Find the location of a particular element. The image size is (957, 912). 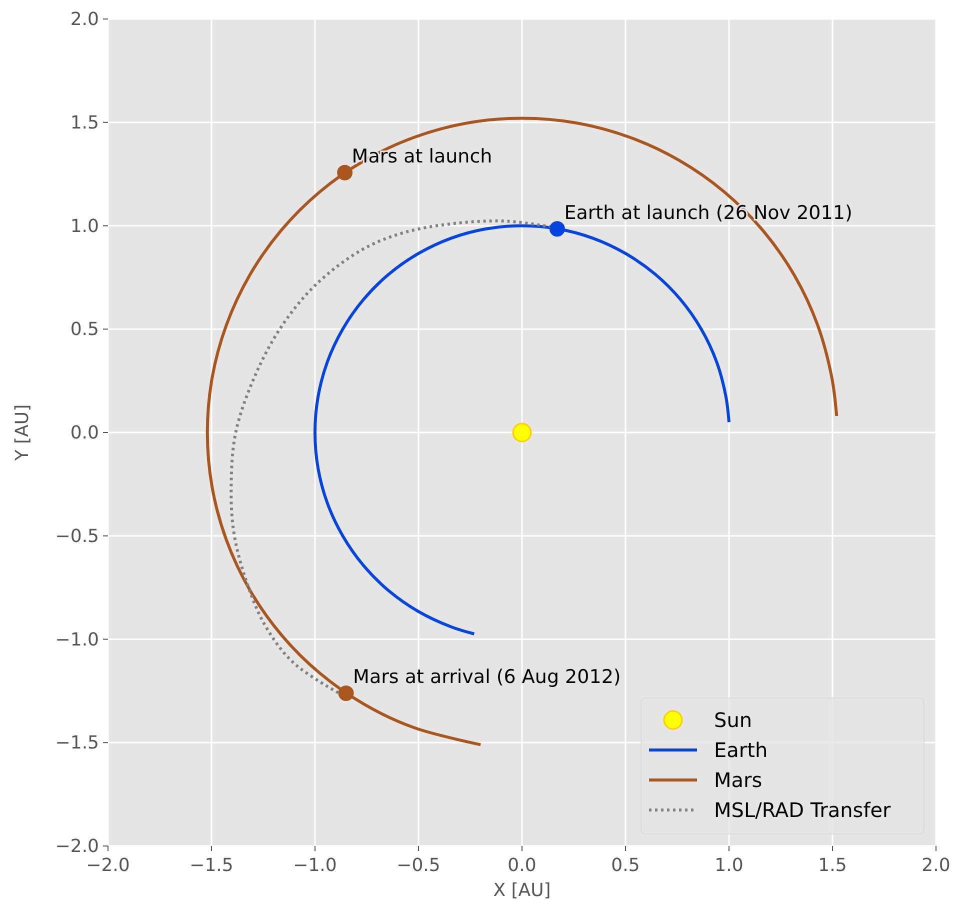

y-tick-label: 0.5 is located at coordinates (84, 329).